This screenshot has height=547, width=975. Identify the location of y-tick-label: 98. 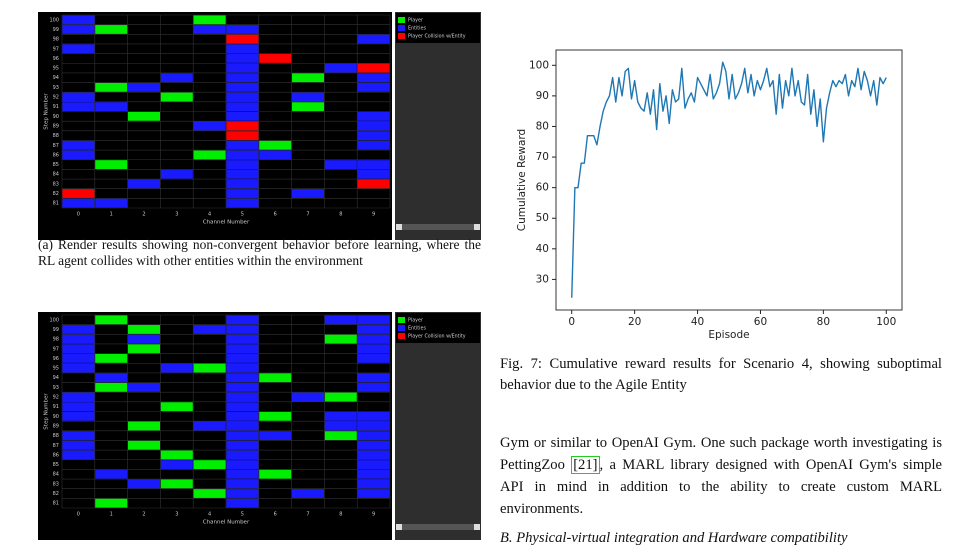
(56, 40).